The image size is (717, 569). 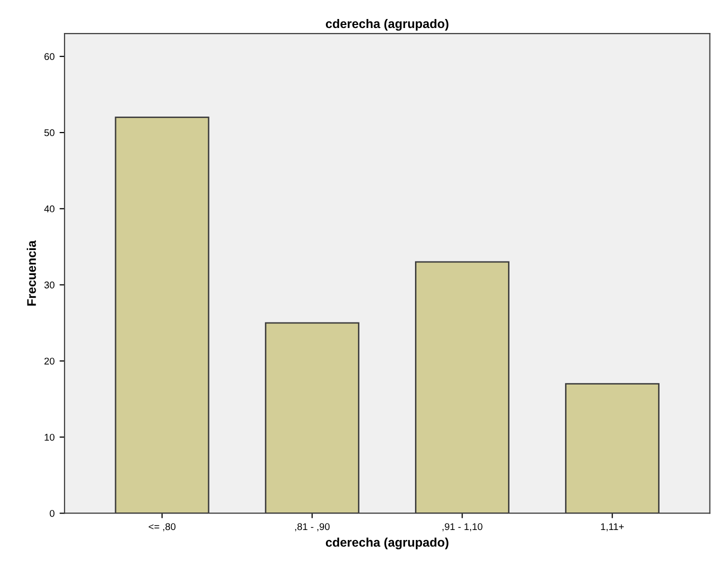 I want to click on y-tick-label: 10, so click(x=49, y=437).